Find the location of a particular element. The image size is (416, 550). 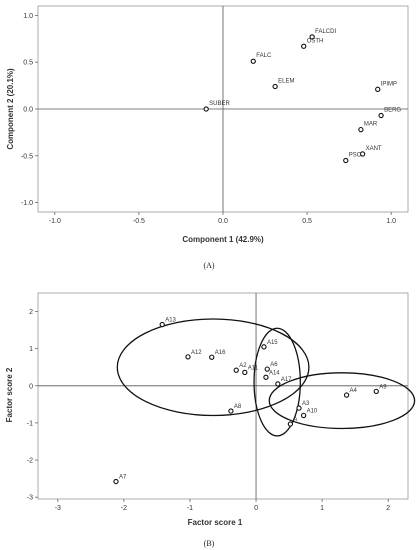

data-point-a8 is located at coordinates (231, 411).